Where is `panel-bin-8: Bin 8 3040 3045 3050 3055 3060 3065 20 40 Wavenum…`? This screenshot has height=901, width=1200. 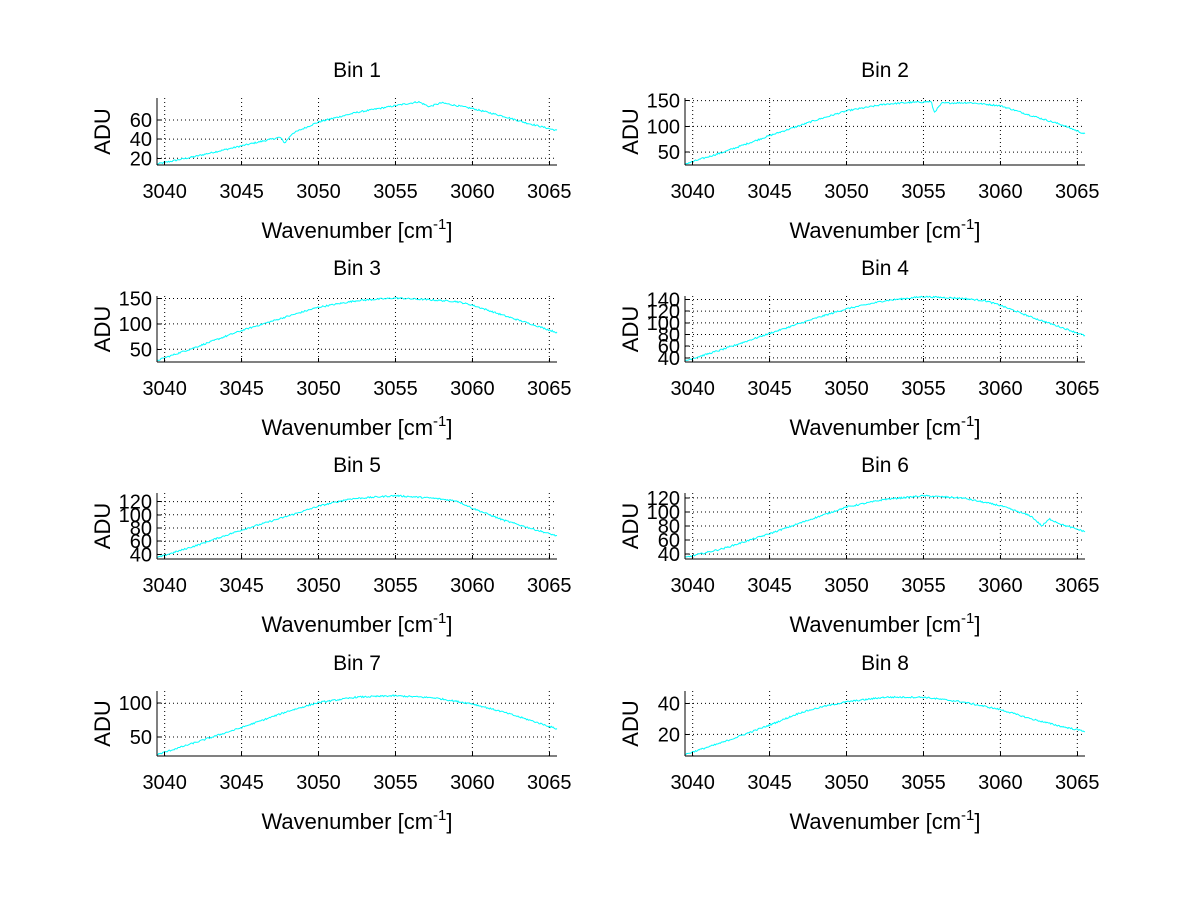 panel-bin-8: Bin 8 3040 3045 3050 3055 3060 3065 20 40 Wavenum… is located at coordinates (859, 743).